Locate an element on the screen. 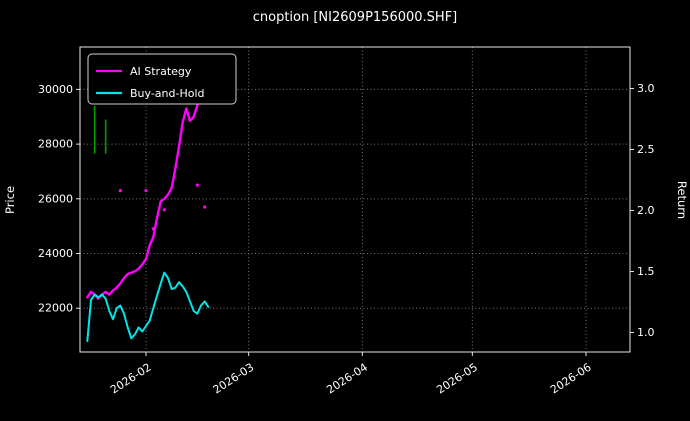  y-left-tick-label: 22000 is located at coordinates (55, 308).